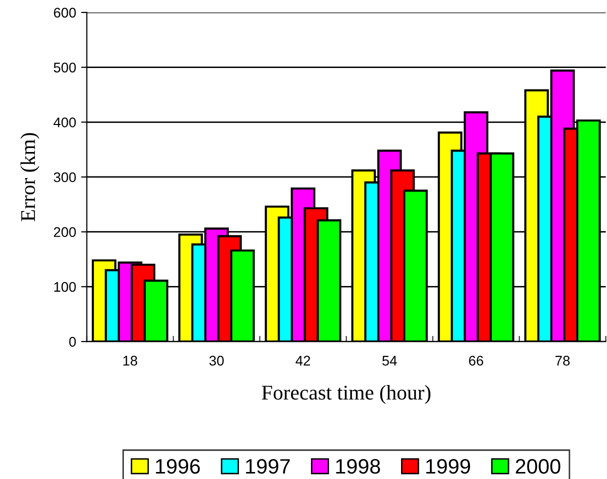 The width and height of the screenshot is (607, 479). Describe the element at coordinates (346, 394) in the screenshot. I see `x-axis-title: Forecast time (hour)` at that location.